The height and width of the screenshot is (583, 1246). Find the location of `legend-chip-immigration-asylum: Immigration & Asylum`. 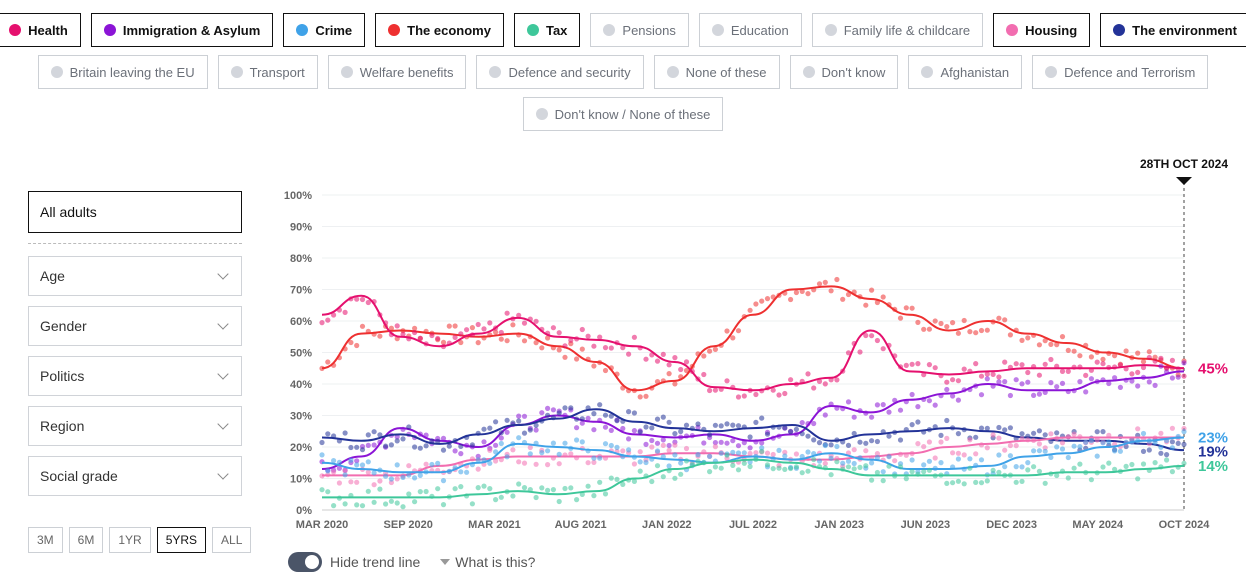

legend-chip-immigration-asylum: Immigration & Asylum is located at coordinates (182, 30).